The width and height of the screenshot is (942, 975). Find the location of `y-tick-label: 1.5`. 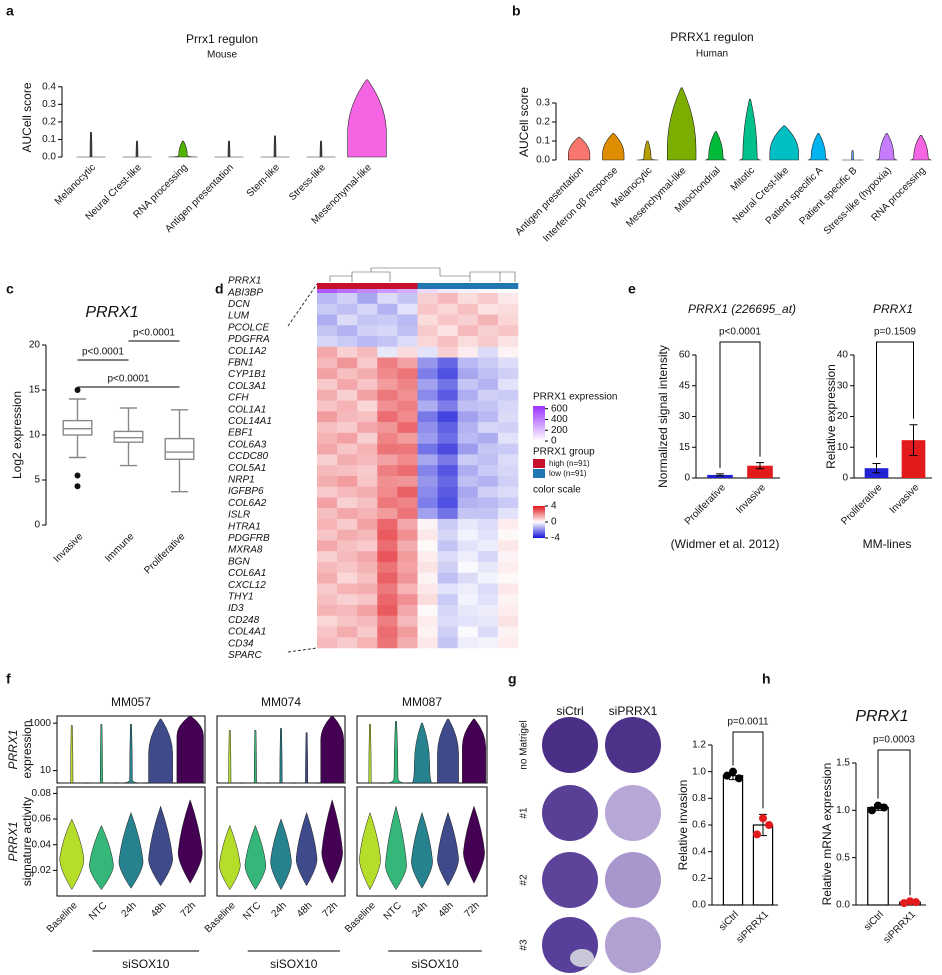

y-tick-label: 1.5 is located at coordinates (843, 763).